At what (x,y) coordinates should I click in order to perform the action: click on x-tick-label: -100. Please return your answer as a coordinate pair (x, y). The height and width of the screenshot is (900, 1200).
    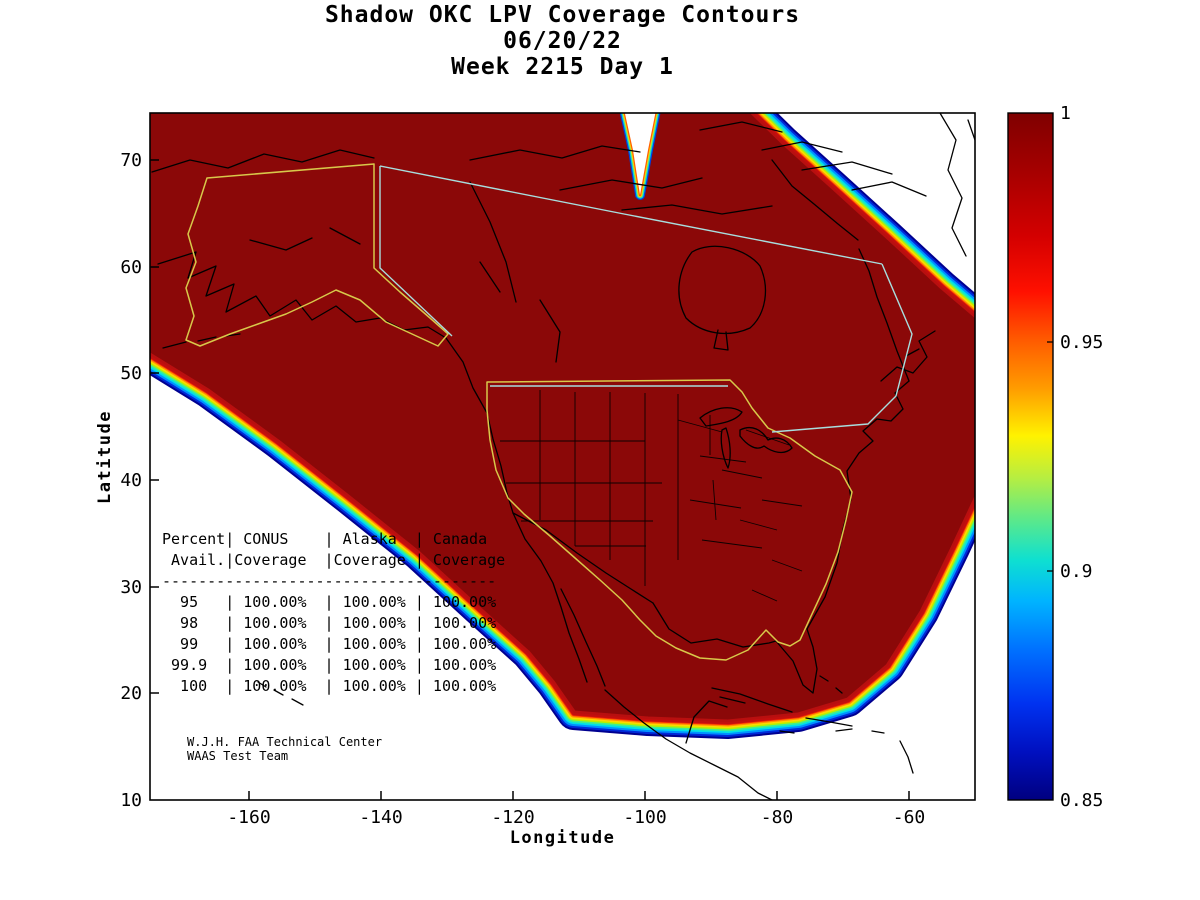
    Looking at the image, I should click on (645, 817).